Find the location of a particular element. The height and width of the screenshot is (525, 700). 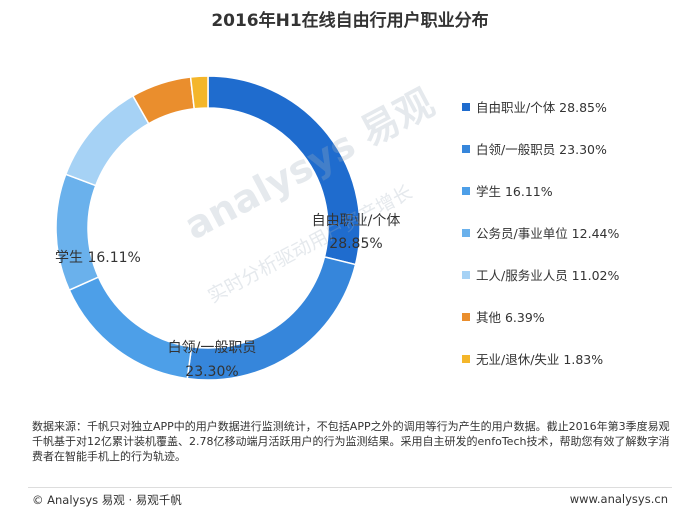

legend-item-7: 无业/退休/失业 1.83% is located at coordinates (579, 358).